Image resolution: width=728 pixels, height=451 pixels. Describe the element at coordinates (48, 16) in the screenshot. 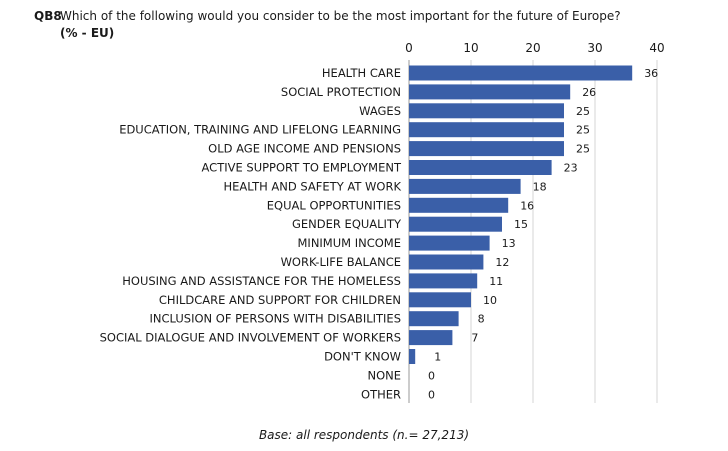

I see `question-id: QB8` at that location.